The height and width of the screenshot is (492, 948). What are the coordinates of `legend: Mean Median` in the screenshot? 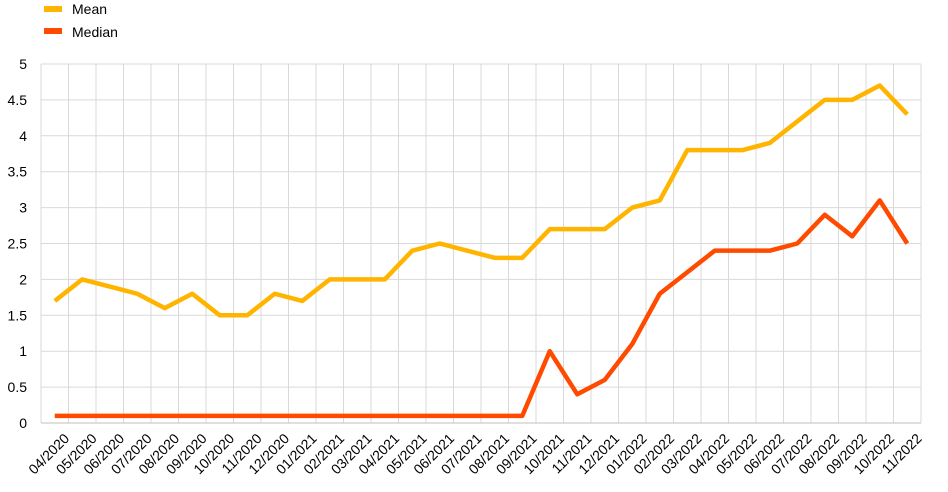 It's located at (81, 20).